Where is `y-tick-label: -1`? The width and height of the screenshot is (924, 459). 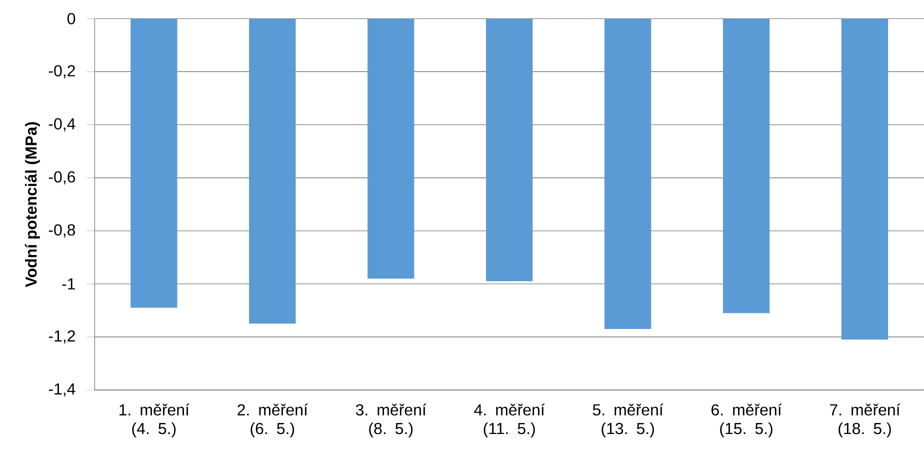 y-tick-label: -1 is located at coordinates (68, 284).